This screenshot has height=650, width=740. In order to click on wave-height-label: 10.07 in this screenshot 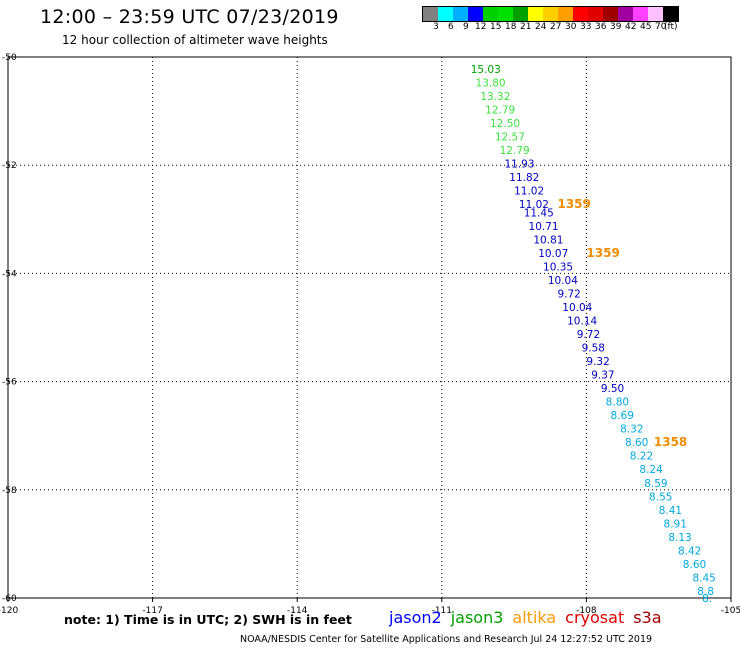, I will do `click(553, 254)`.